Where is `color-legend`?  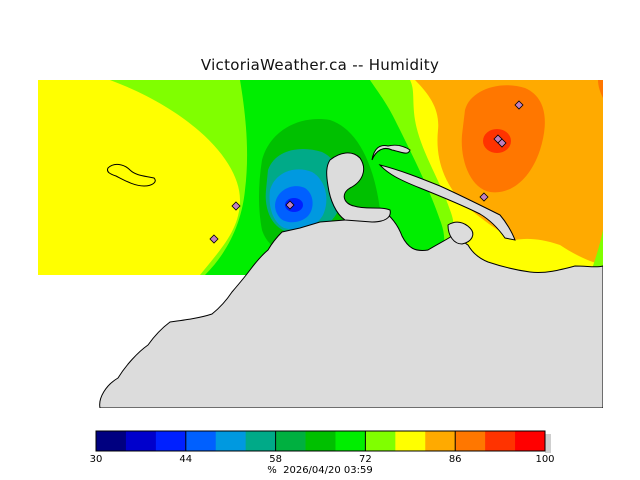
color-legend is located at coordinates (323, 441).